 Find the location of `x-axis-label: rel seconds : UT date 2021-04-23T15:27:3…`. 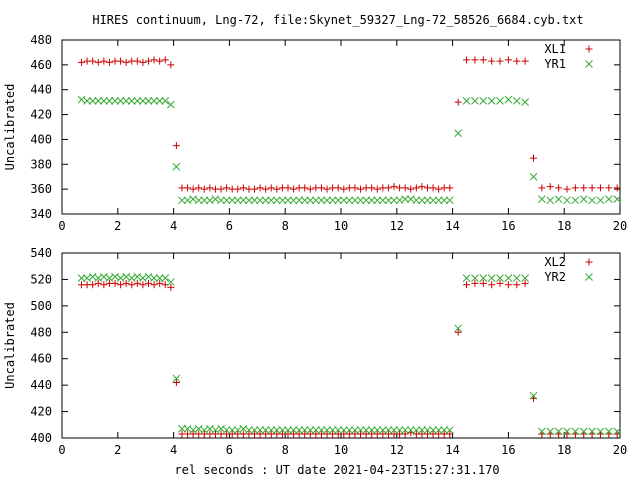

x-axis-label: rel seconds : UT date 2021-04-23T15:27:3… is located at coordinates (336, 470).